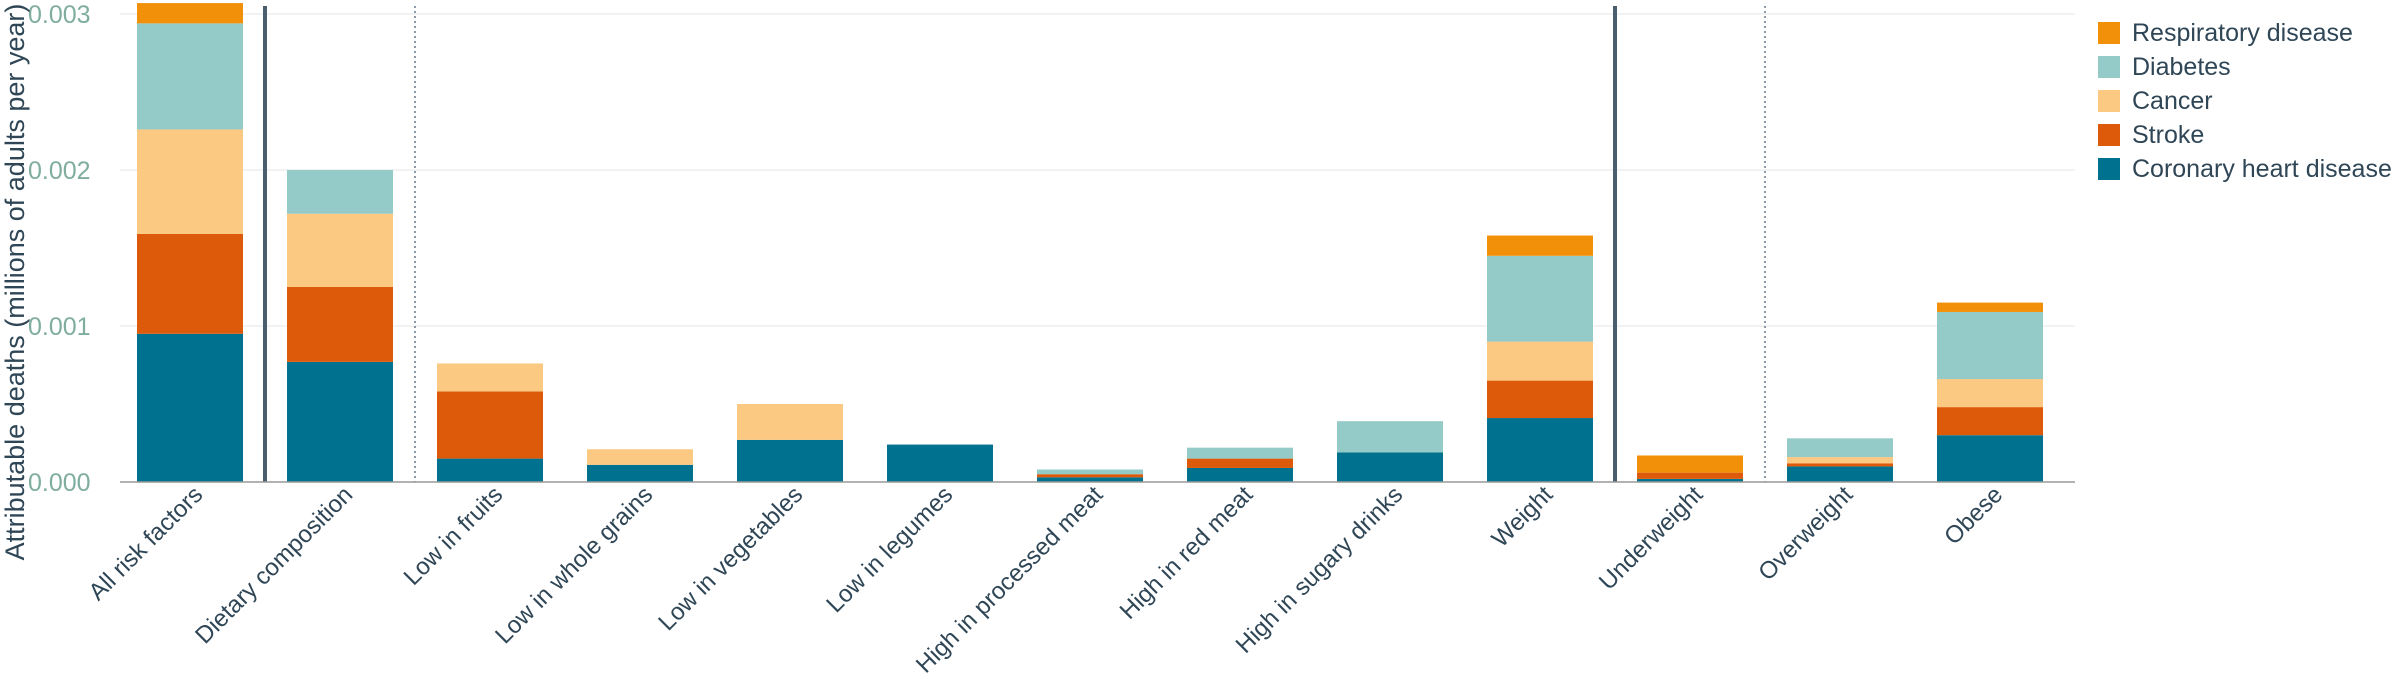 This screenshot has height=700, width=2400. What do you see at coordinates (1805, 533) in the screenshot?
I see `x-tick-label: Overweight` at bounding box center [1805, 533].